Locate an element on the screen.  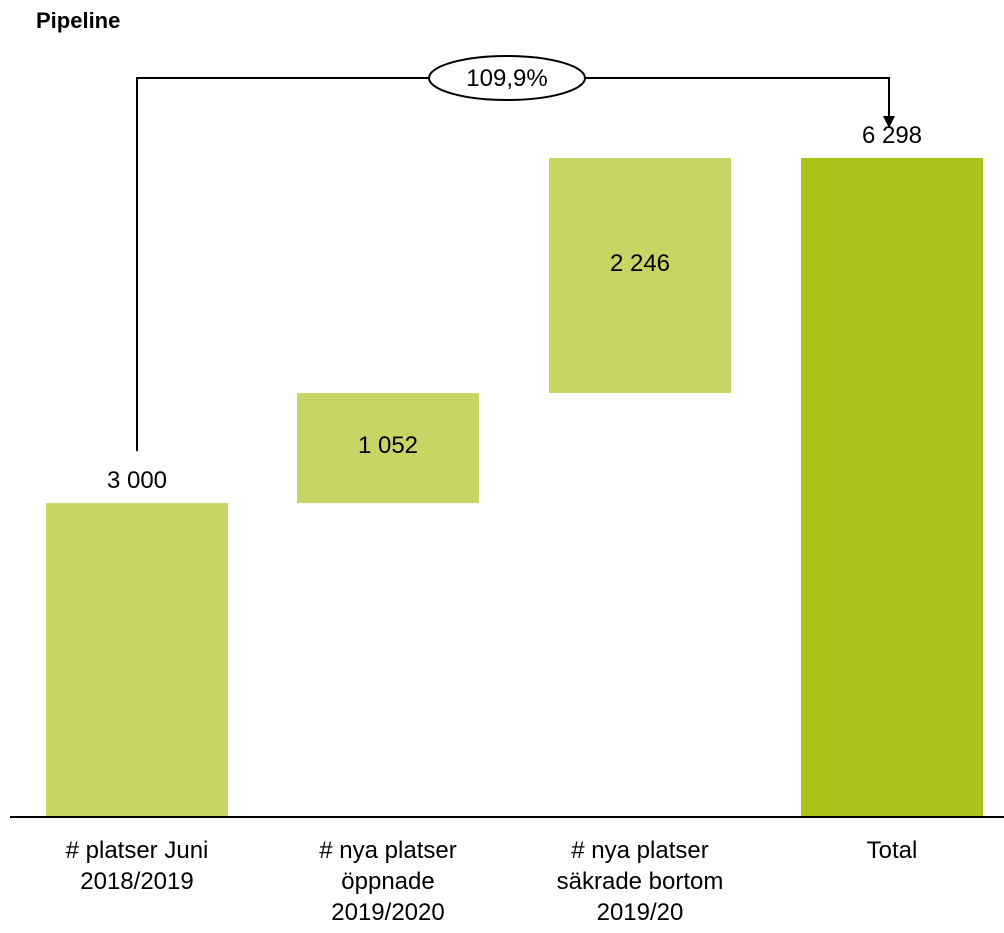
category-label-0: # platser Juni 2018/2019 is located at coordinates (137, 866).